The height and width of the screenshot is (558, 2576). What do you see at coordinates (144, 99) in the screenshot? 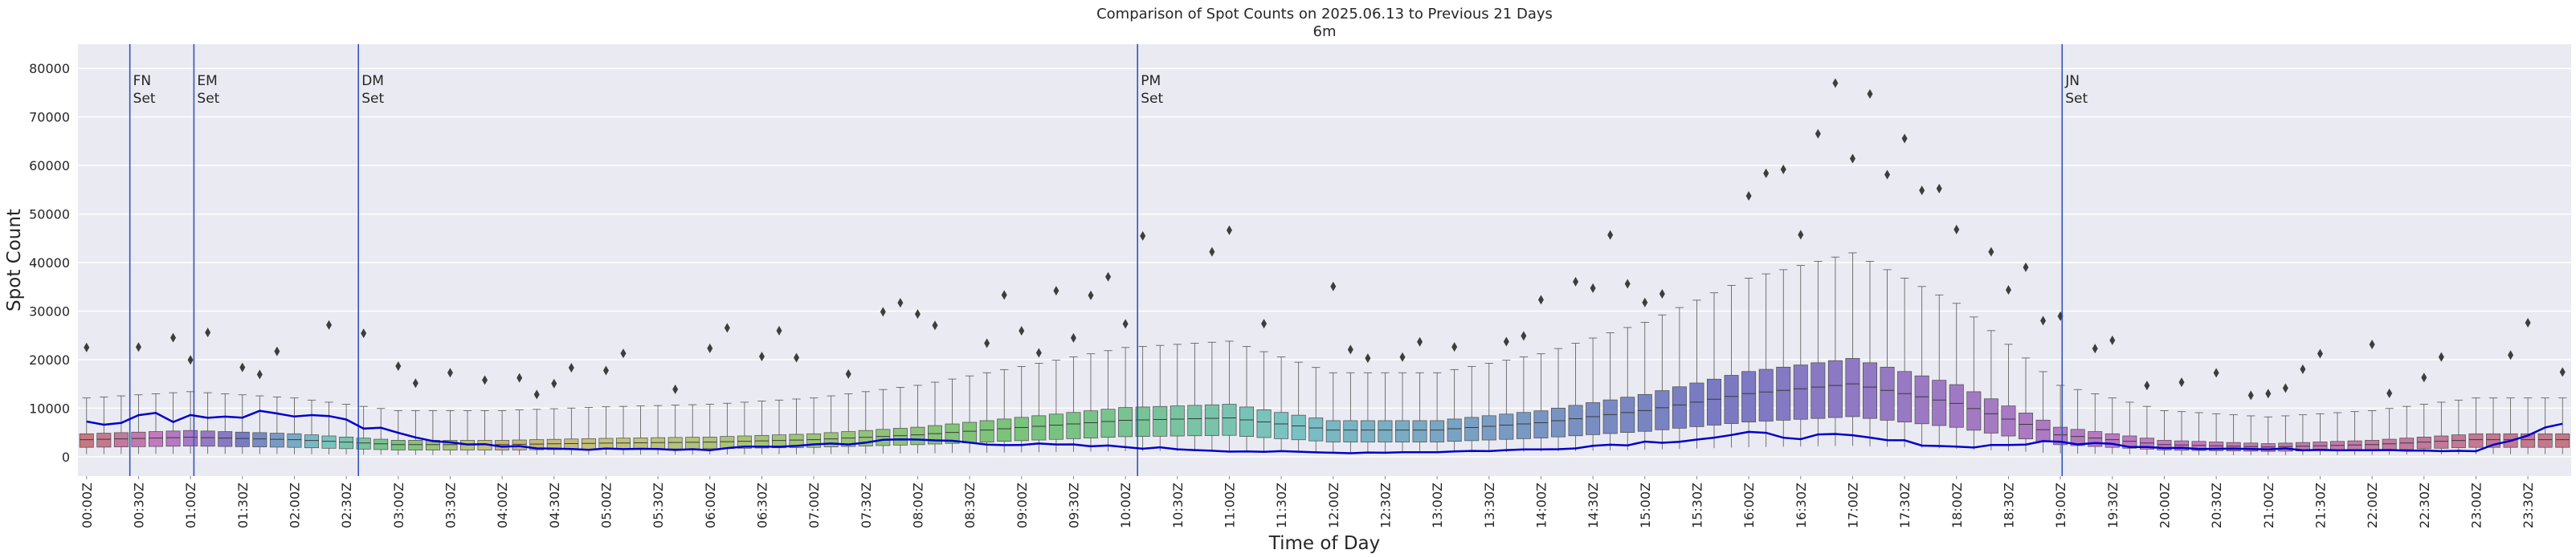
I see `event-label: Set` at bounding box center [144, 99].